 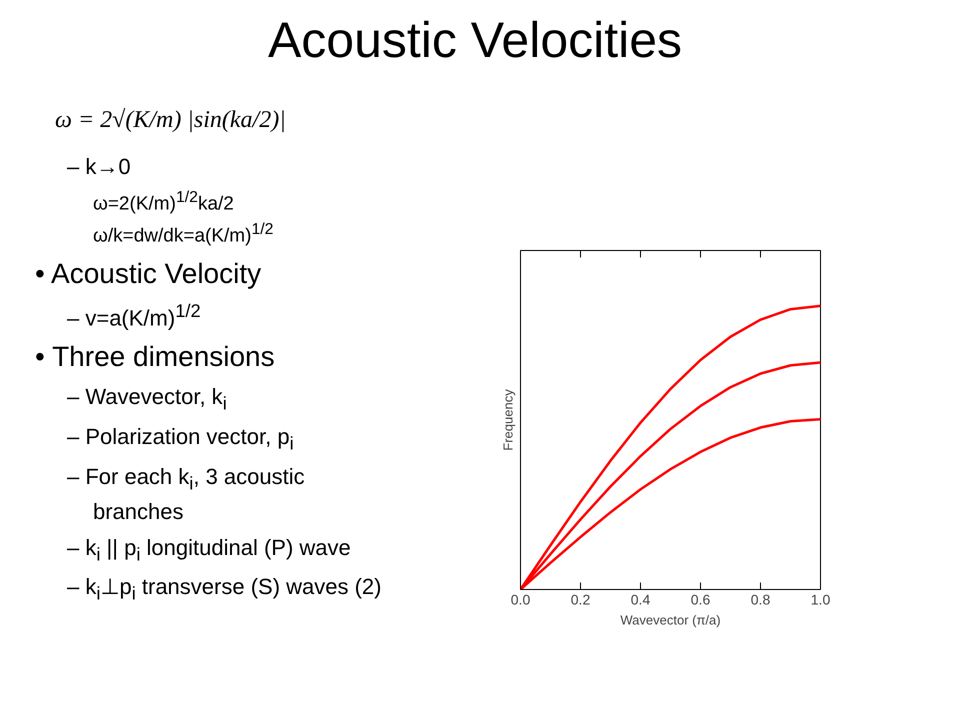 I want to click on x-tick-label: 0.2, so click(x=580, y=600).